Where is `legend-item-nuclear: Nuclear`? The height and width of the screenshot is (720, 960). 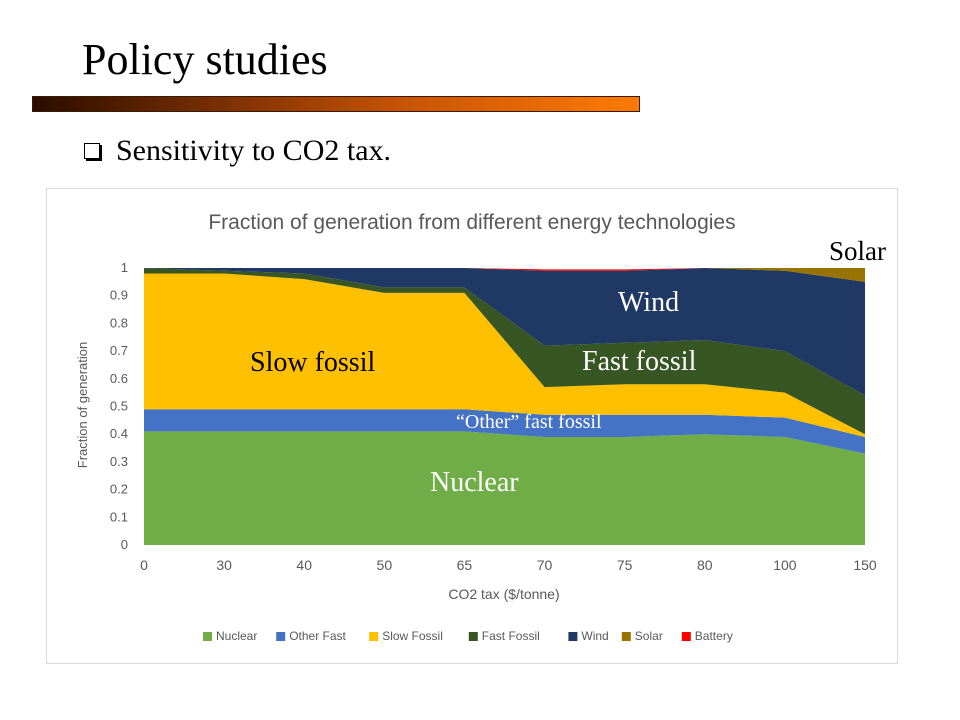 legend-item-nuclear: Nuclear is located at coordinates (230, 636).